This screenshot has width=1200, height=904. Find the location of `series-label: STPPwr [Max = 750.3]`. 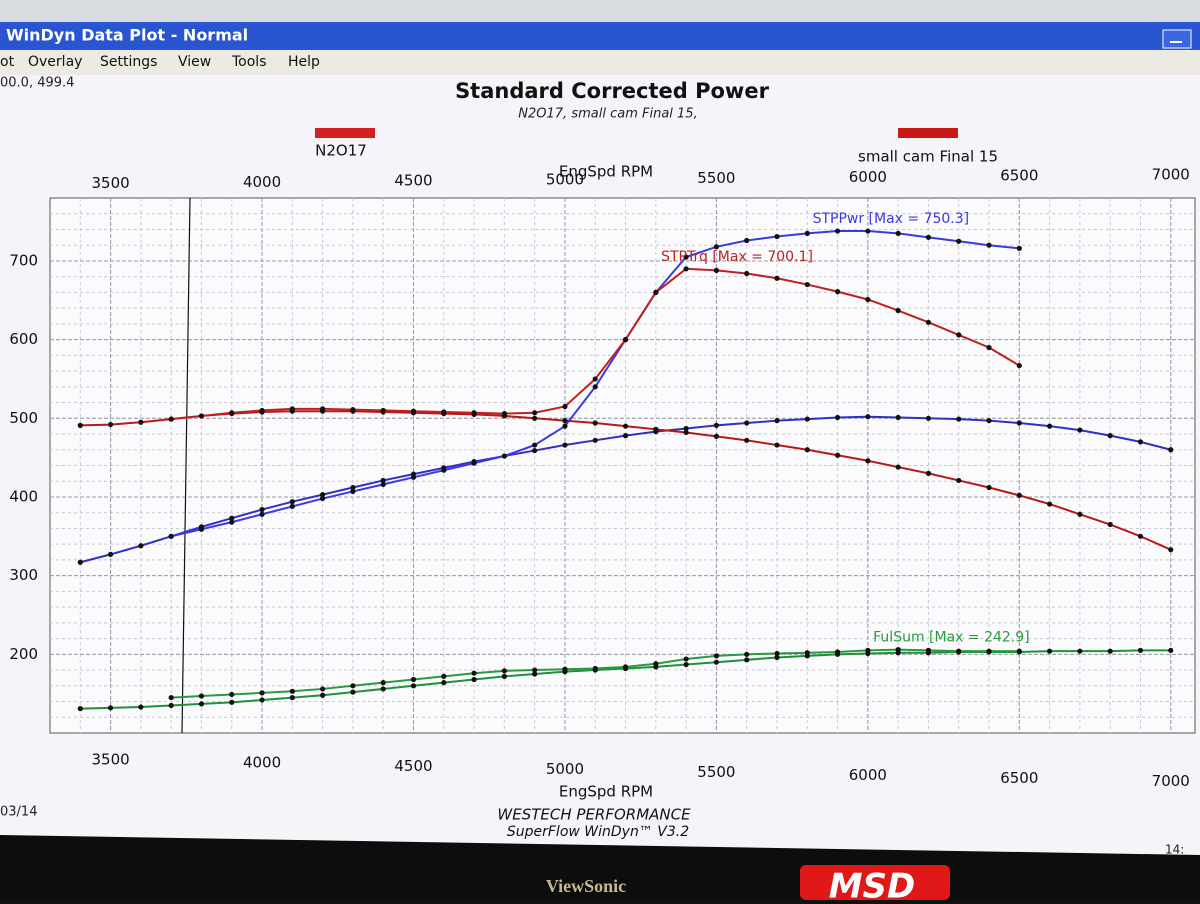

series-label: STPPwr [Max = 750.3] is located at coordinates (891, 219).